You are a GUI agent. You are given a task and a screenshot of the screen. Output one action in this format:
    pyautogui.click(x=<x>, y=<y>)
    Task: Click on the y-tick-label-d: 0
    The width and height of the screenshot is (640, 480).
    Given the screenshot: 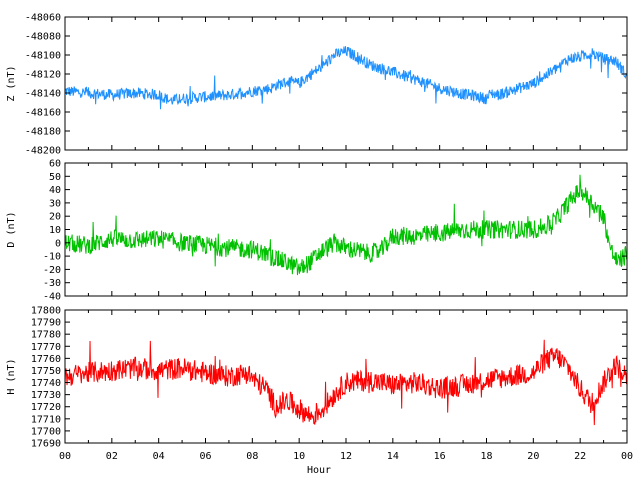 What is the action you would take?
    pyautogui.click(x=58, y=243)
    